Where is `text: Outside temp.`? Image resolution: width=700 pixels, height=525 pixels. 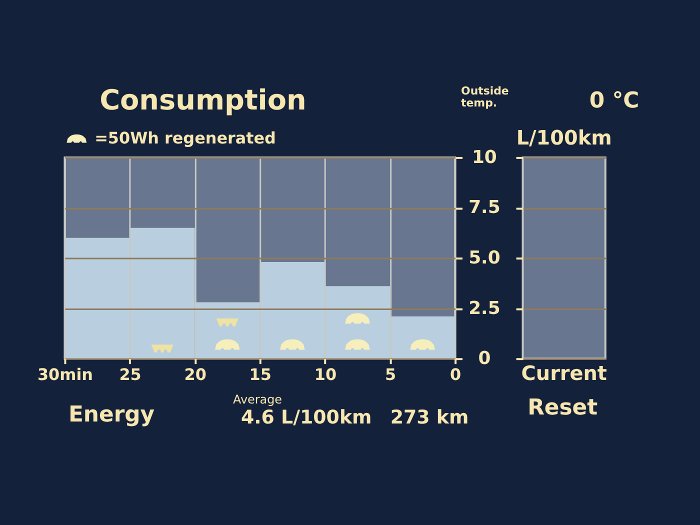 text: Outside temp. is located at coordinates (485, 97).